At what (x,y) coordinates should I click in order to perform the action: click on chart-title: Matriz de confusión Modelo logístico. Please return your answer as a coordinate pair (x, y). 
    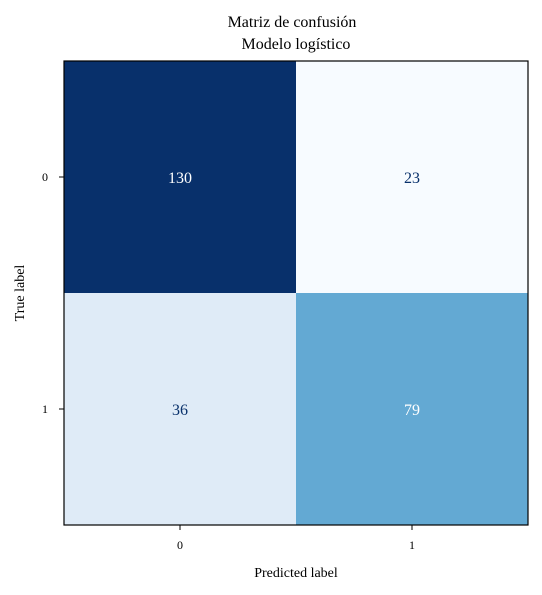
    Looking at the image, I should click on (292, 33).